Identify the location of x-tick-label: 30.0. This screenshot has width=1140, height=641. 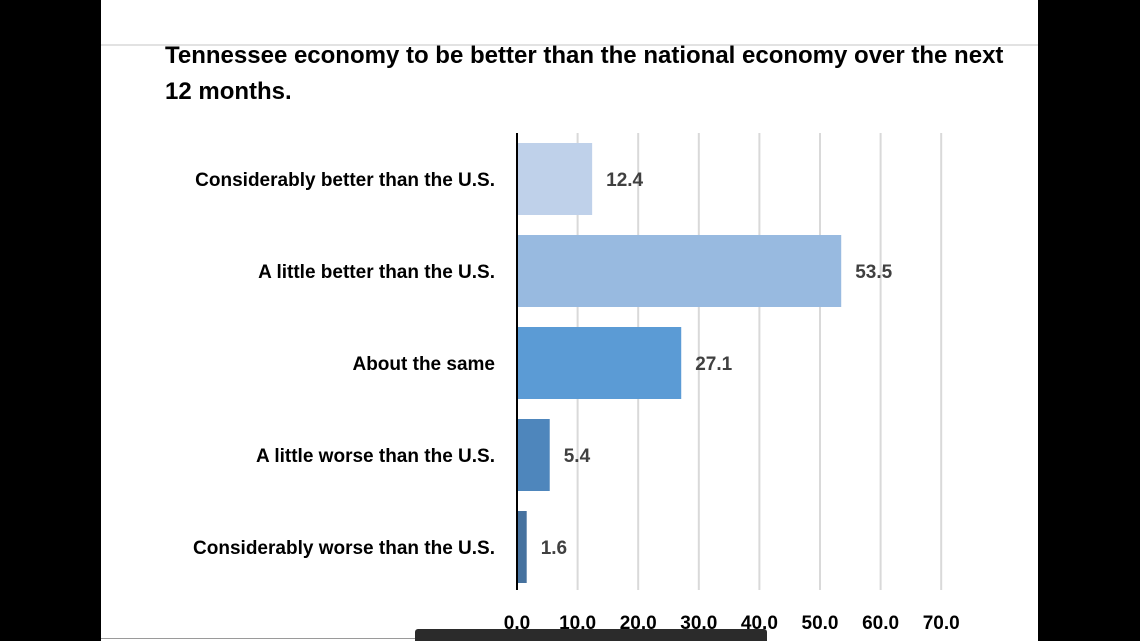
(698, 623).